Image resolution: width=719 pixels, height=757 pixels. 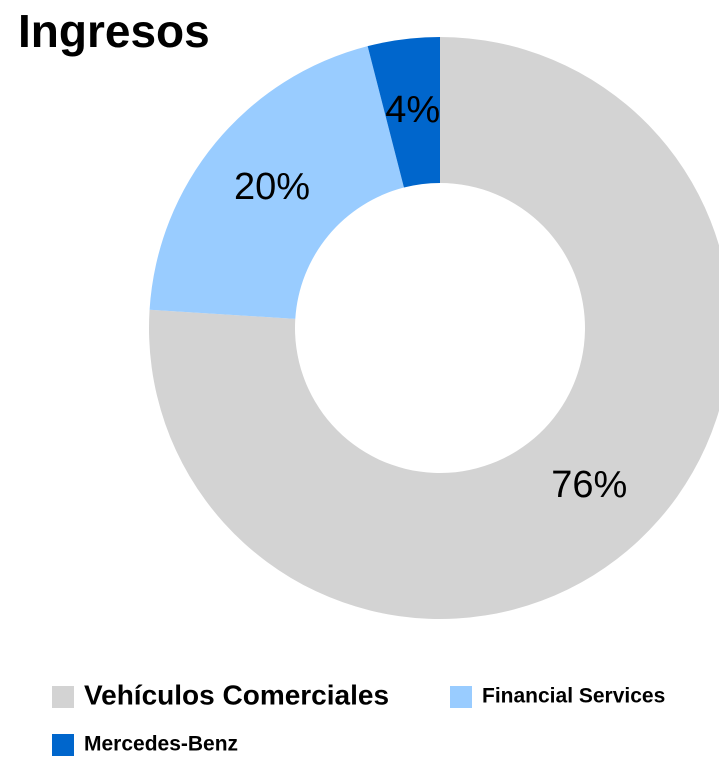 What do you see at coordinates (161, 744) in the screenshot?
I see `legend-label: Mercedes-Benz` at bounding box center [161, 744].